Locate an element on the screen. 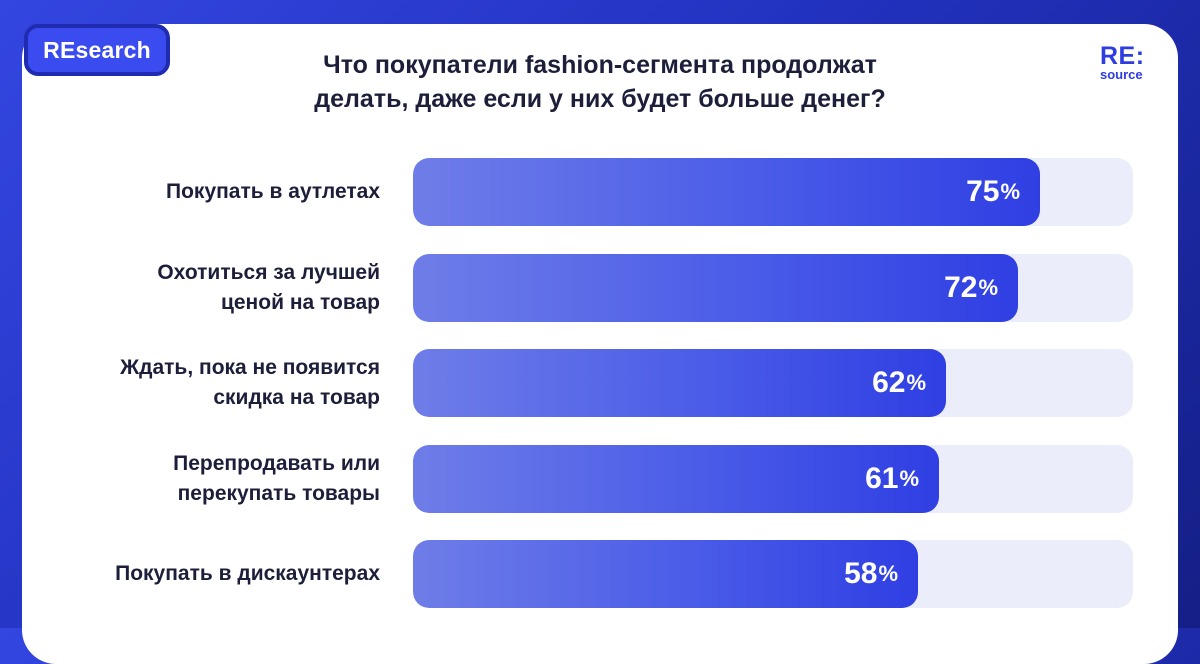 This screenshot has height=664, width=1200. bar-track: 62% is located at coordinates (773, 383).